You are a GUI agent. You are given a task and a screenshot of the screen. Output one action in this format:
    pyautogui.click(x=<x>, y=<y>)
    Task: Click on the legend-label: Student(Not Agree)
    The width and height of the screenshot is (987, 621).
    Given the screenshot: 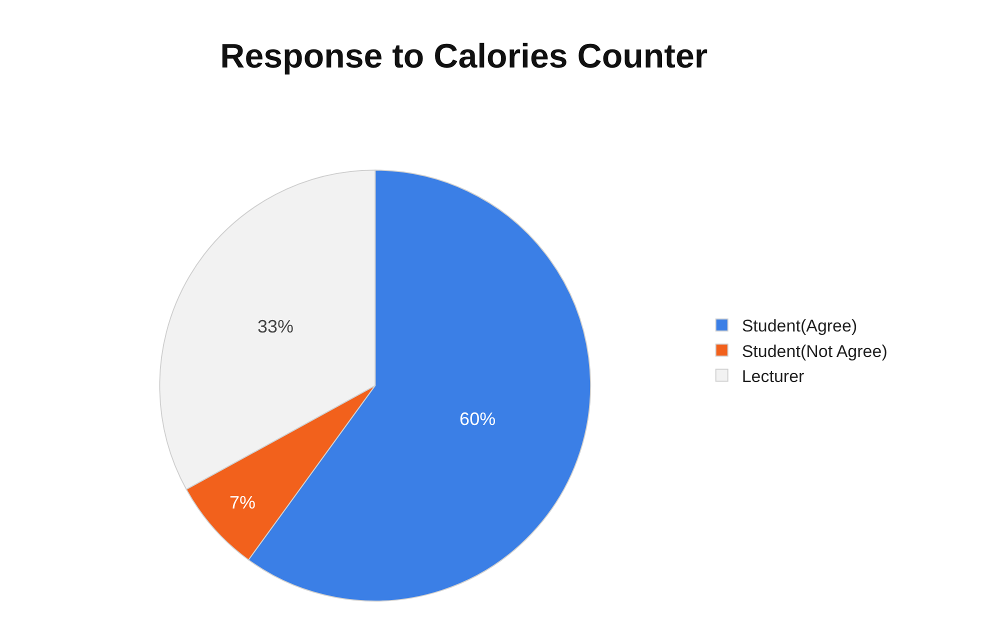 What is the action you would take?
    pyautogui.click(x=815, y=351)
    